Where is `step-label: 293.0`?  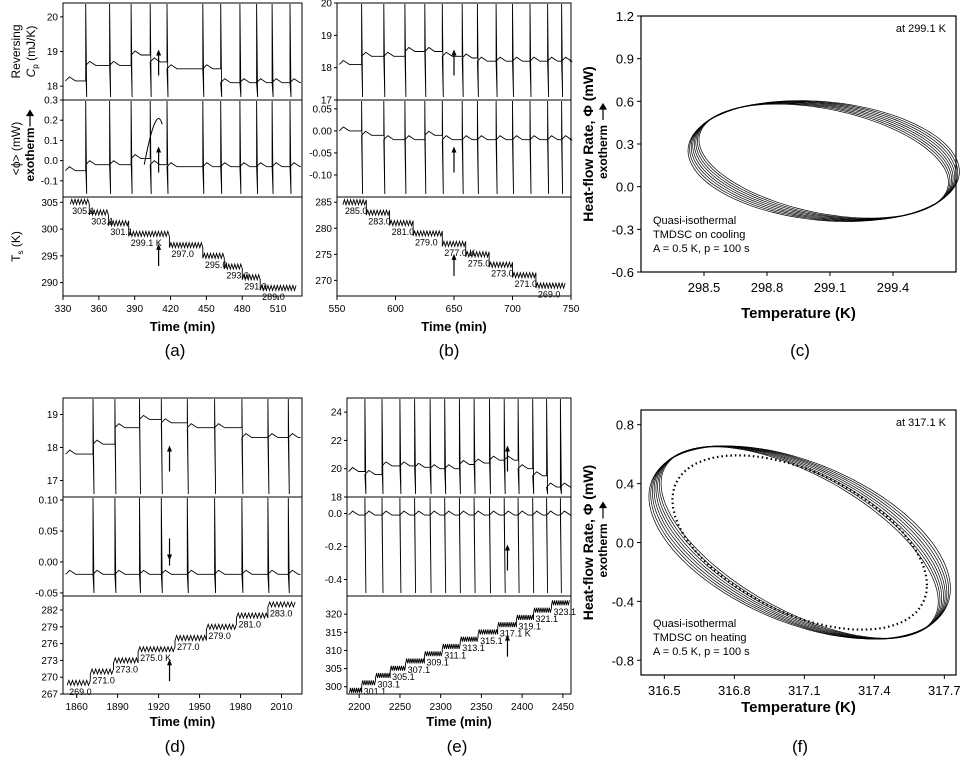
step-label: 293.0 is located at coordinates (237, 276).